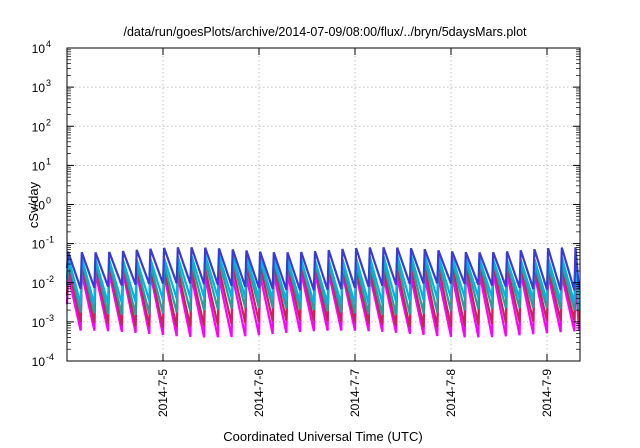 The height and width of the screenshot is (448, 640). What do you see at coordinates (259, 393) in the screenshot?
I see `x-tick-label: 2014-7-6` at bounding box center [259, 393].